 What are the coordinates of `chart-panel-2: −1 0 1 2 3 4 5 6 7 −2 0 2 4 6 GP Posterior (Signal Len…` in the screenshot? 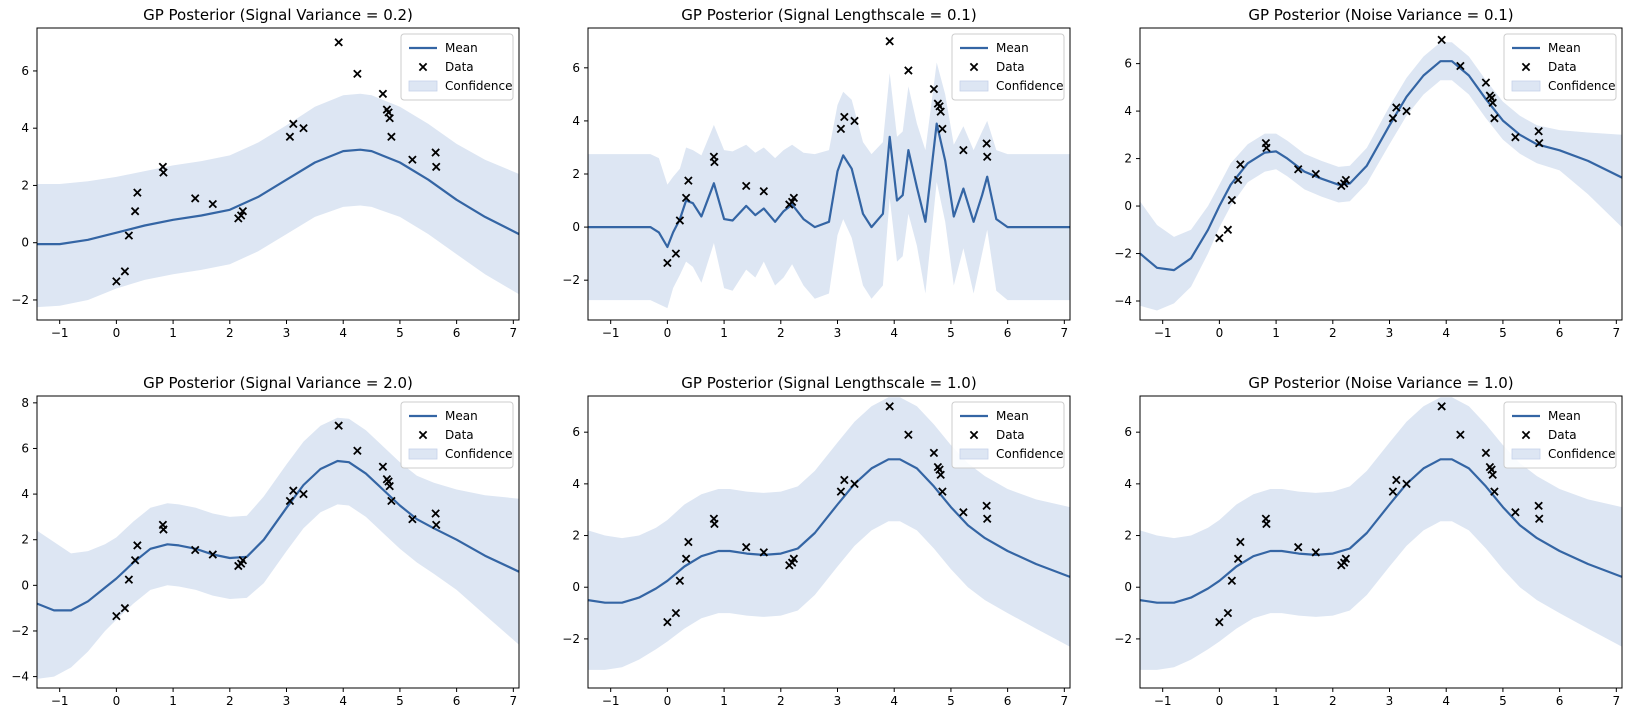 It's located at (816, 173).